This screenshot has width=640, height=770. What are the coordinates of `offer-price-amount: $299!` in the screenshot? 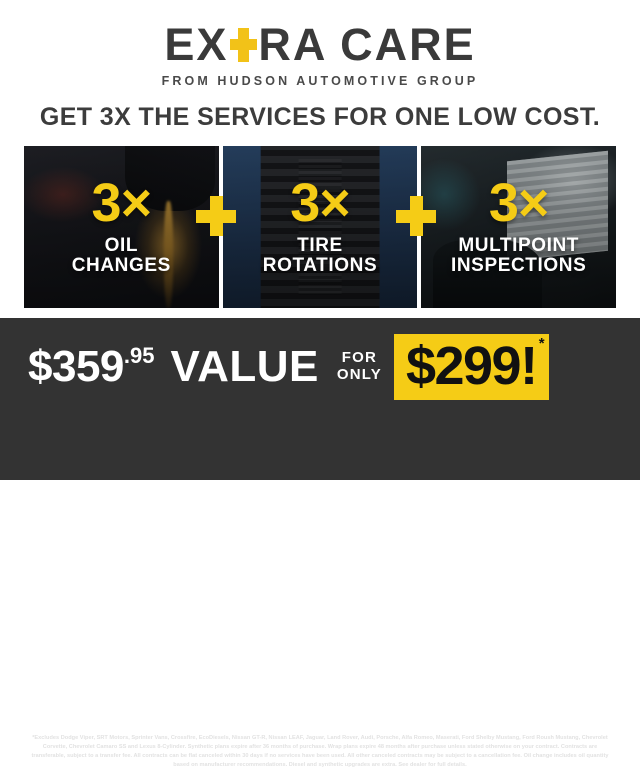 It's located at (471, 366).